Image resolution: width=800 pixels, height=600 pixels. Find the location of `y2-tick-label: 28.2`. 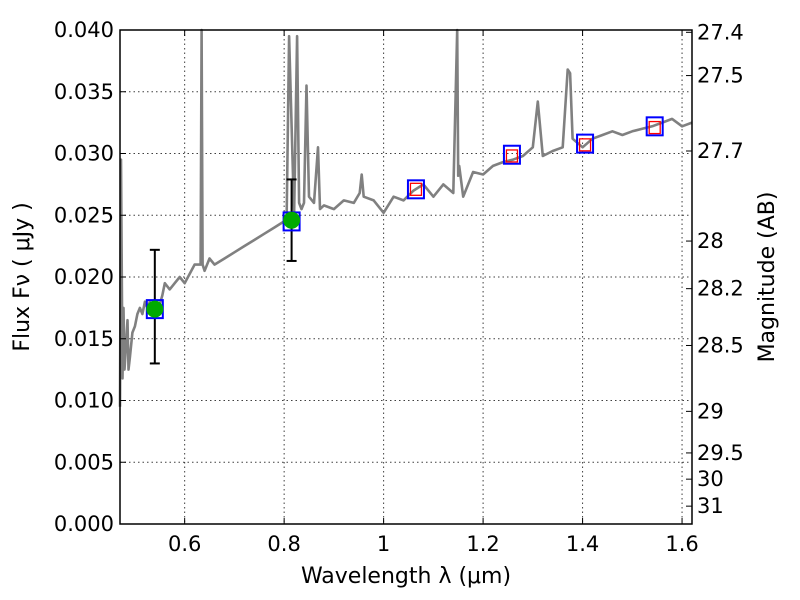

y2-tick-label: 28.2 is located at coordinates (720, 289).